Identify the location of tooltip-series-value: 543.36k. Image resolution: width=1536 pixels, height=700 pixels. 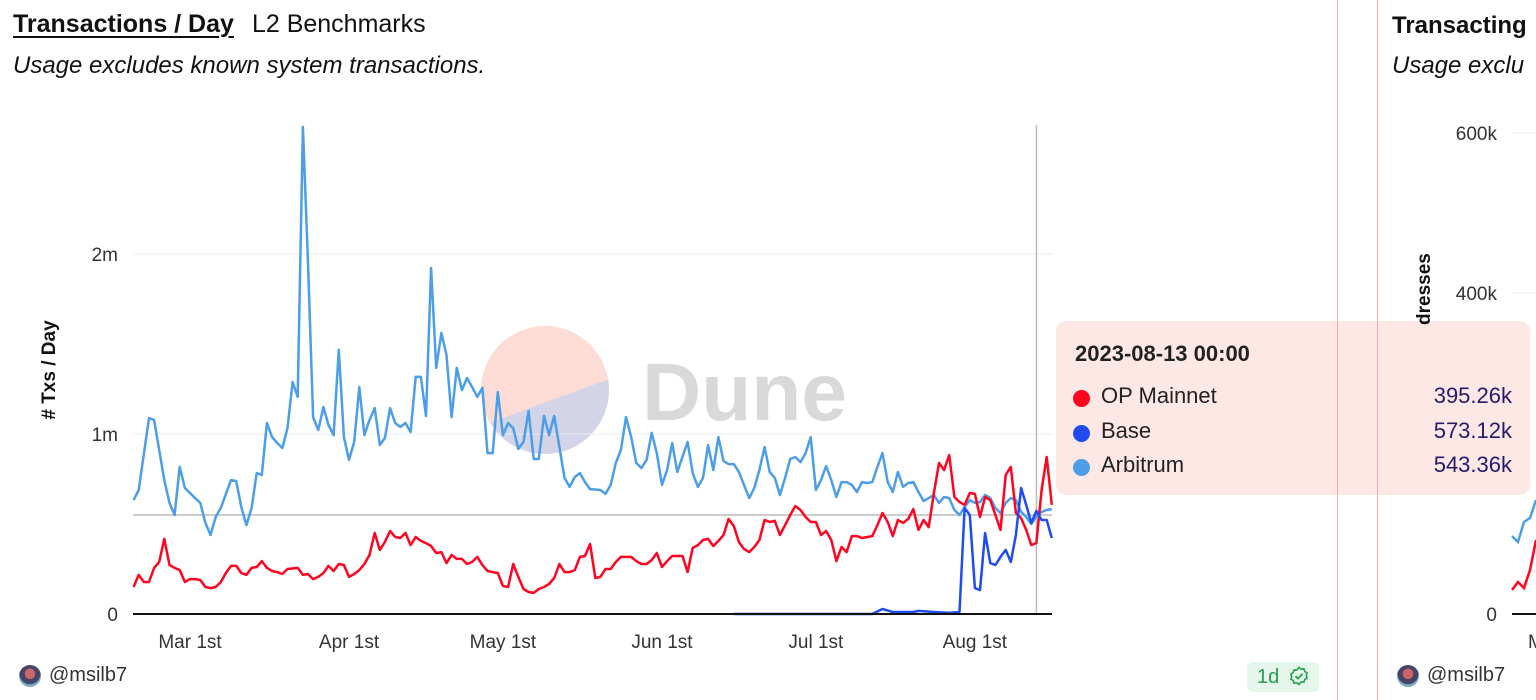
(1472, 464).